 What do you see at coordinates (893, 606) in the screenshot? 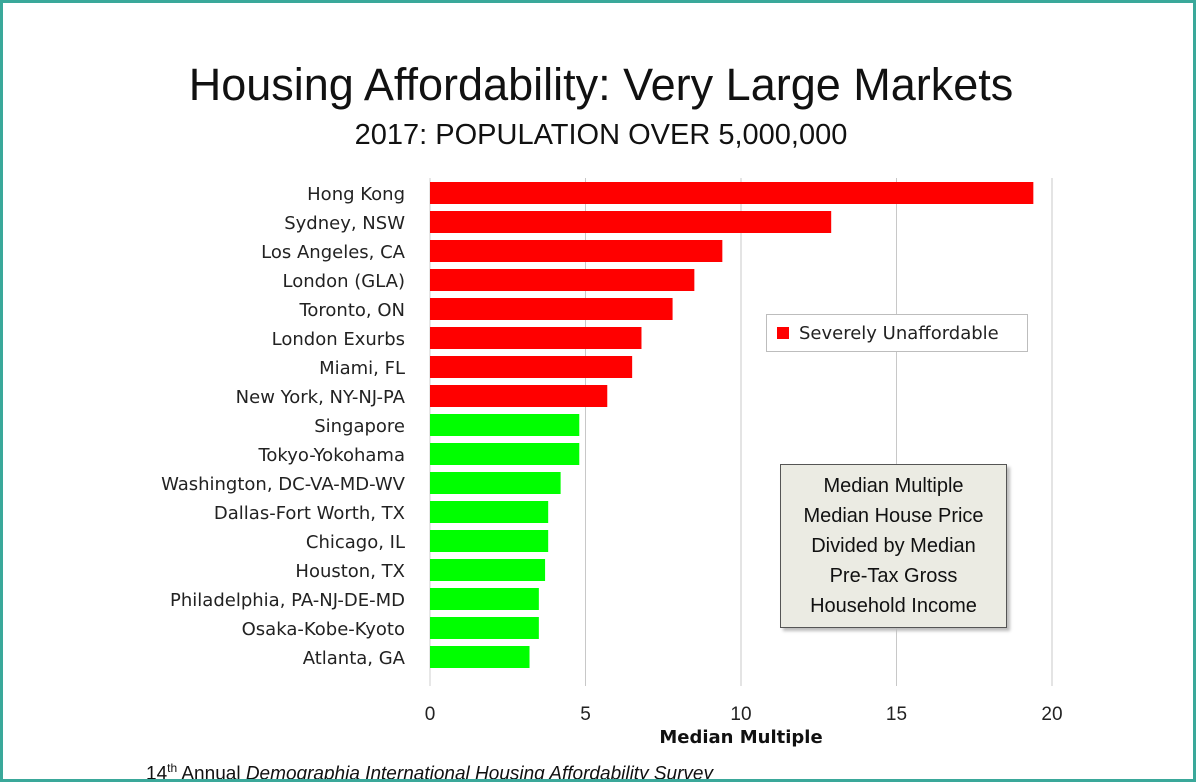
I see `note-line: Household Income` at bounding box center [893, 606].